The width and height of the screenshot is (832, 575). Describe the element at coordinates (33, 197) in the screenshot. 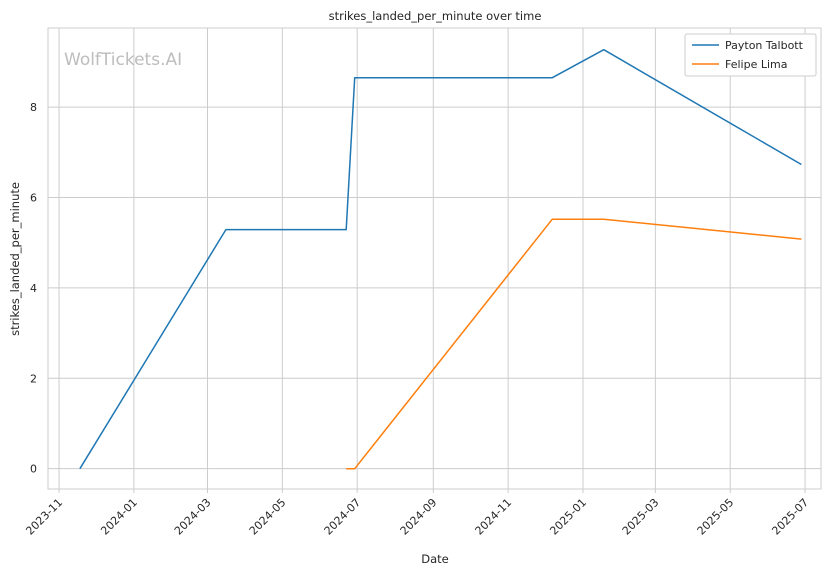

I see `y-tick-label: 6` at that location.